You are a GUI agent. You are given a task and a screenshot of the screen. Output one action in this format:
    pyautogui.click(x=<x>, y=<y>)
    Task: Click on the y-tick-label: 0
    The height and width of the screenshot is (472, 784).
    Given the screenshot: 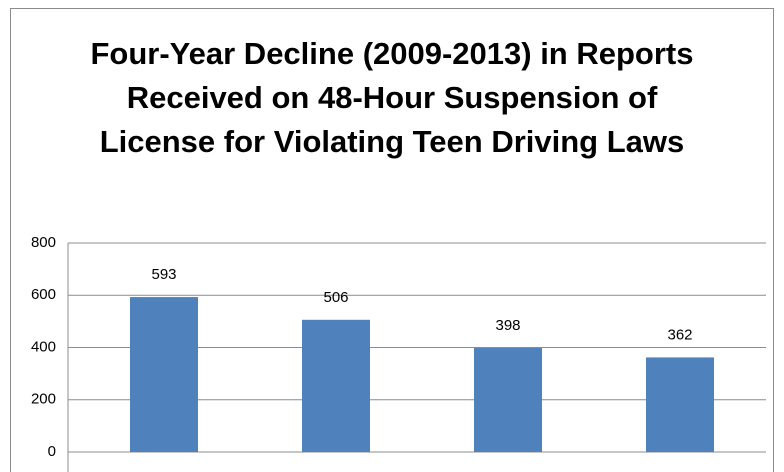 What is the action you would take?
    pyautogui.click(x=52, y=451)
    